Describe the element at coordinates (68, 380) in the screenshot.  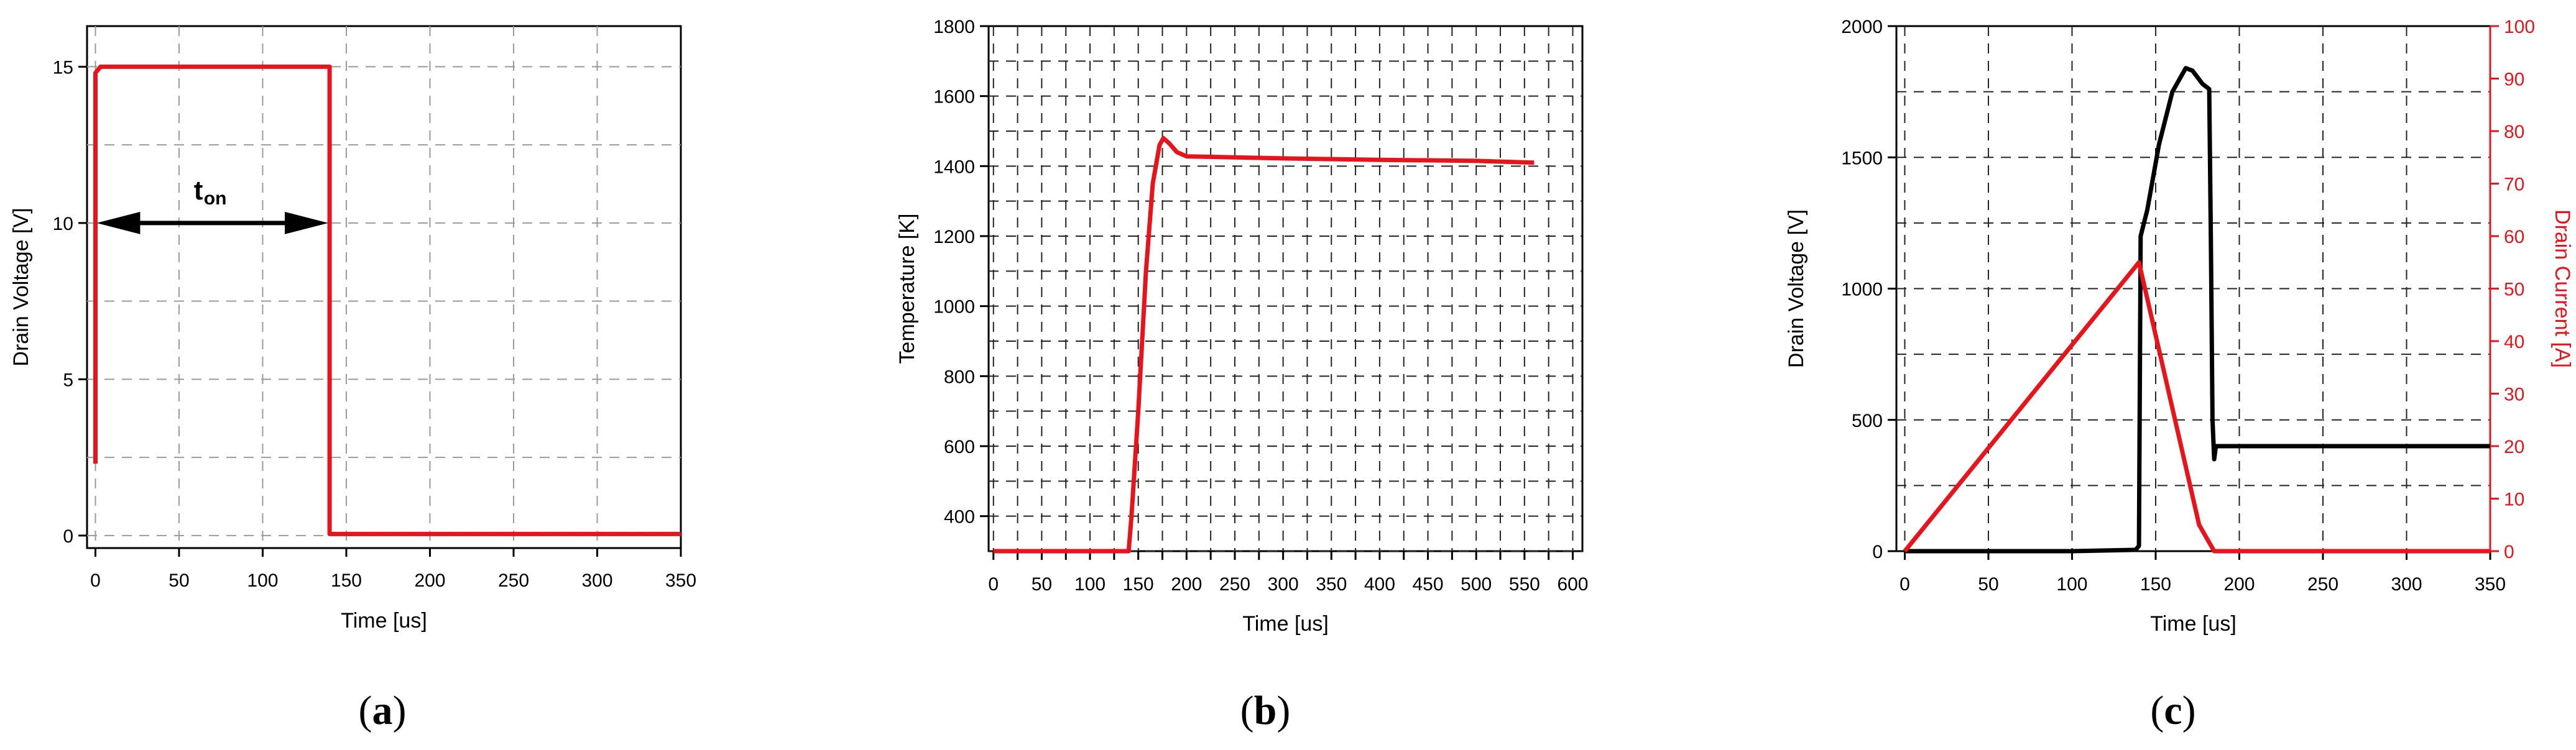
I see `y-tick-label: 5` at that location.